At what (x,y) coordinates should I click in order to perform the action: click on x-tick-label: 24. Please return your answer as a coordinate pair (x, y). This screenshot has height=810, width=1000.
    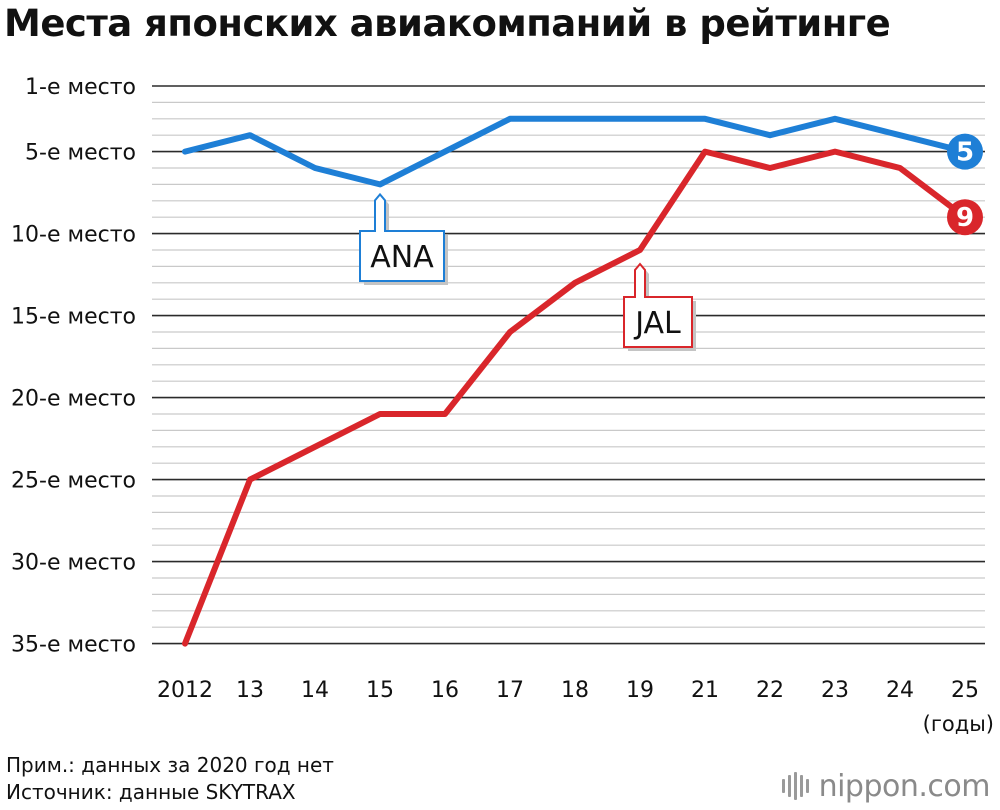
    Looking at the image, I should click on (900, 690).